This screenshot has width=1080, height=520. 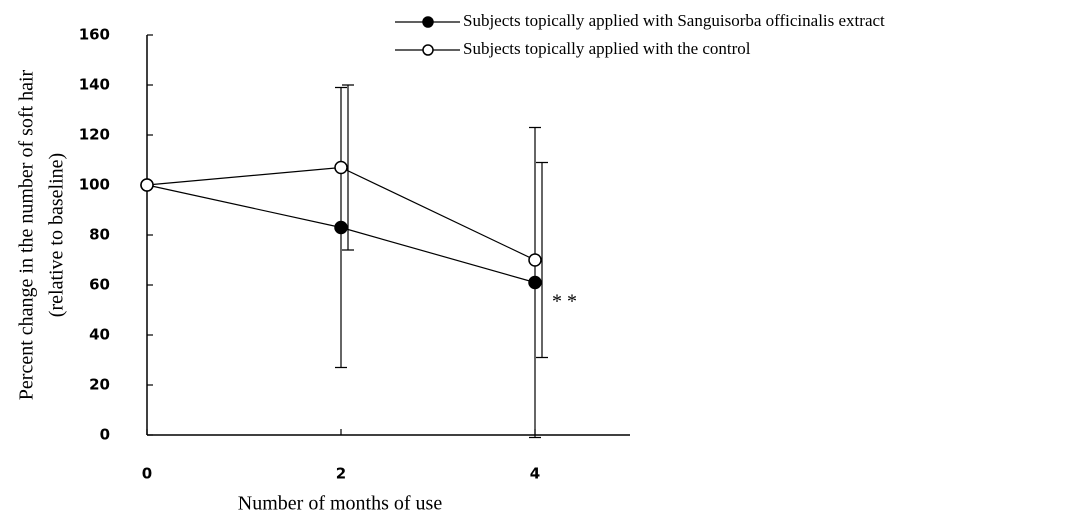 What do you see at coordinates (341, 474) in the screenshot?
I see `x-tick-label: 2` at bounding box center [341, 474].